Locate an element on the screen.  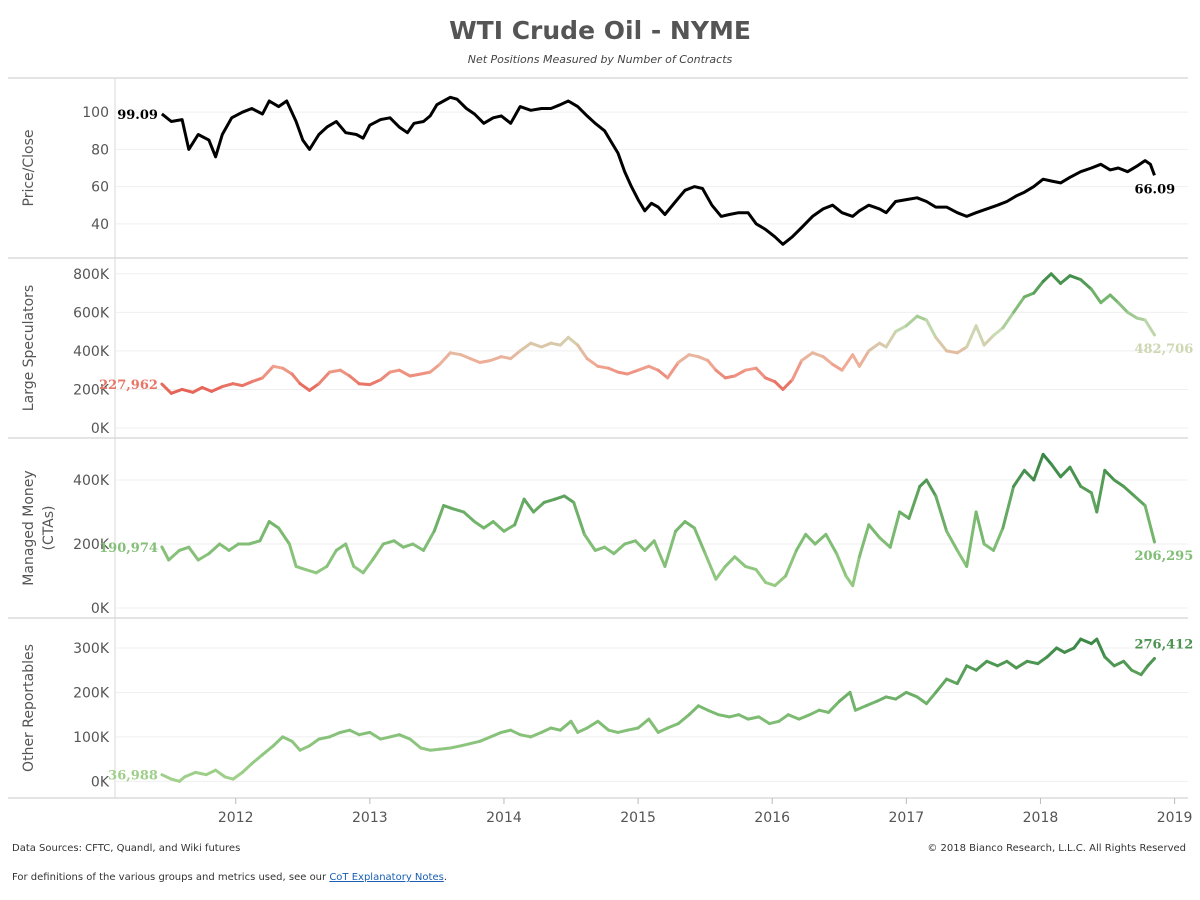
y-tick-label: 600K is located at coordinates (91, 313).